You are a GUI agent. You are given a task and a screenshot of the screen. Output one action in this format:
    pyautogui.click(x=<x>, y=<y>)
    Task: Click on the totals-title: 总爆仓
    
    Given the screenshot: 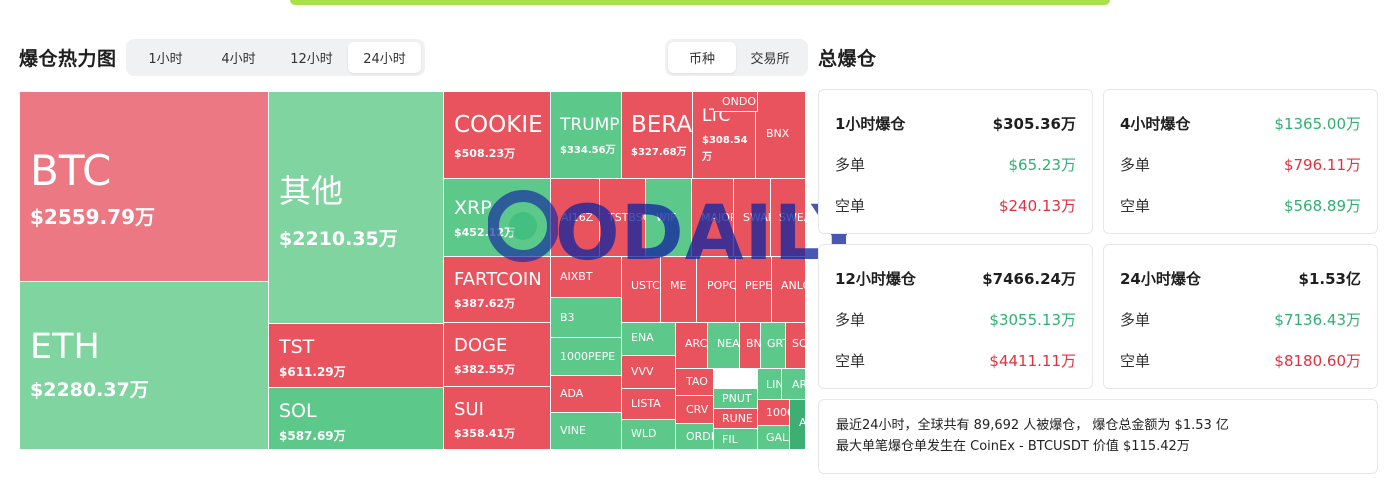 What is the action you would take?
    pyautogui.click(x=847, y=59)
    